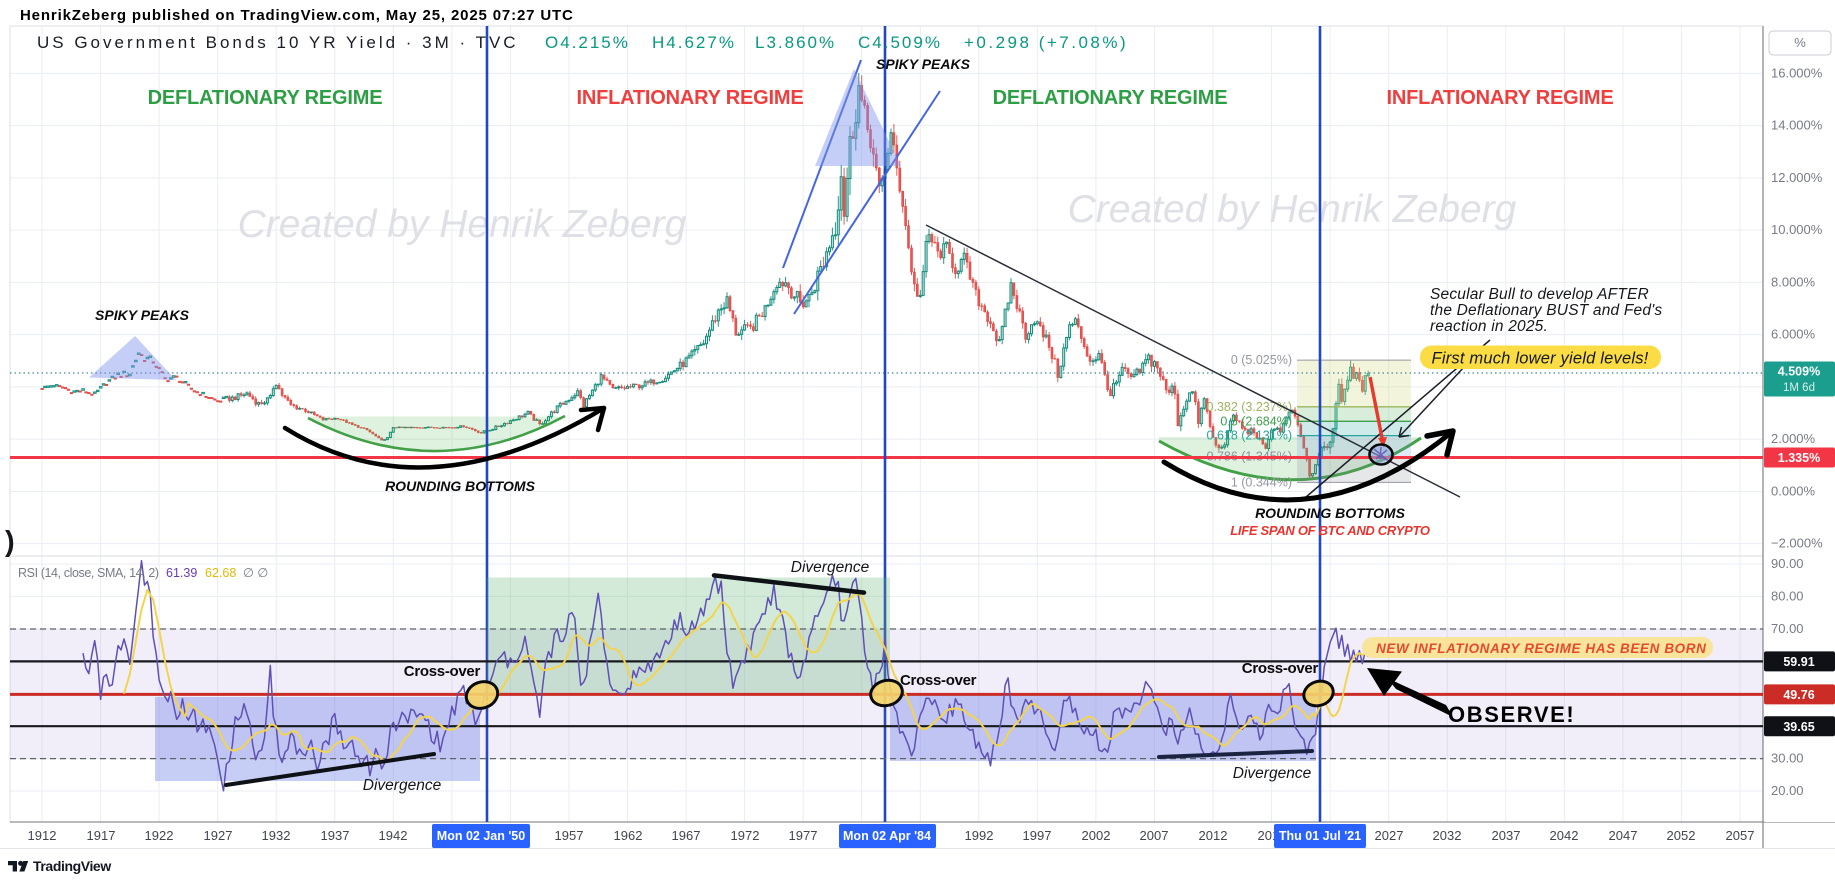 This screenshot has height=884, width=1835. I want to click on svg-text: 1927, so click(218, 835).